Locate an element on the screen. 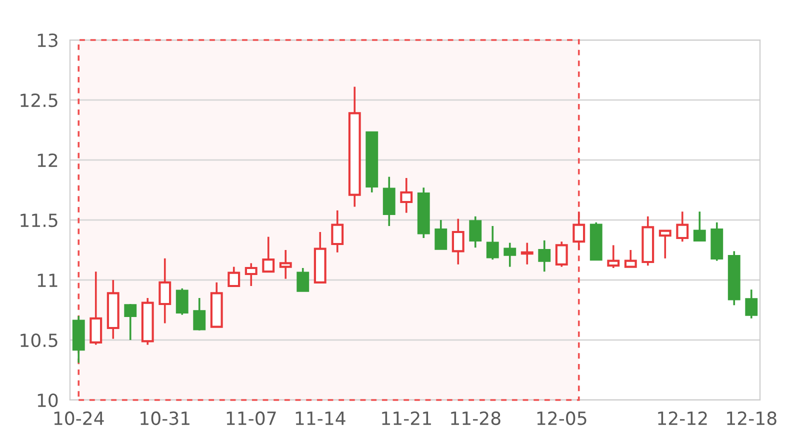 The width and height of the screenshot is (800, 440). x-tick-label: 11-14 is located at coordinates (321, 418).